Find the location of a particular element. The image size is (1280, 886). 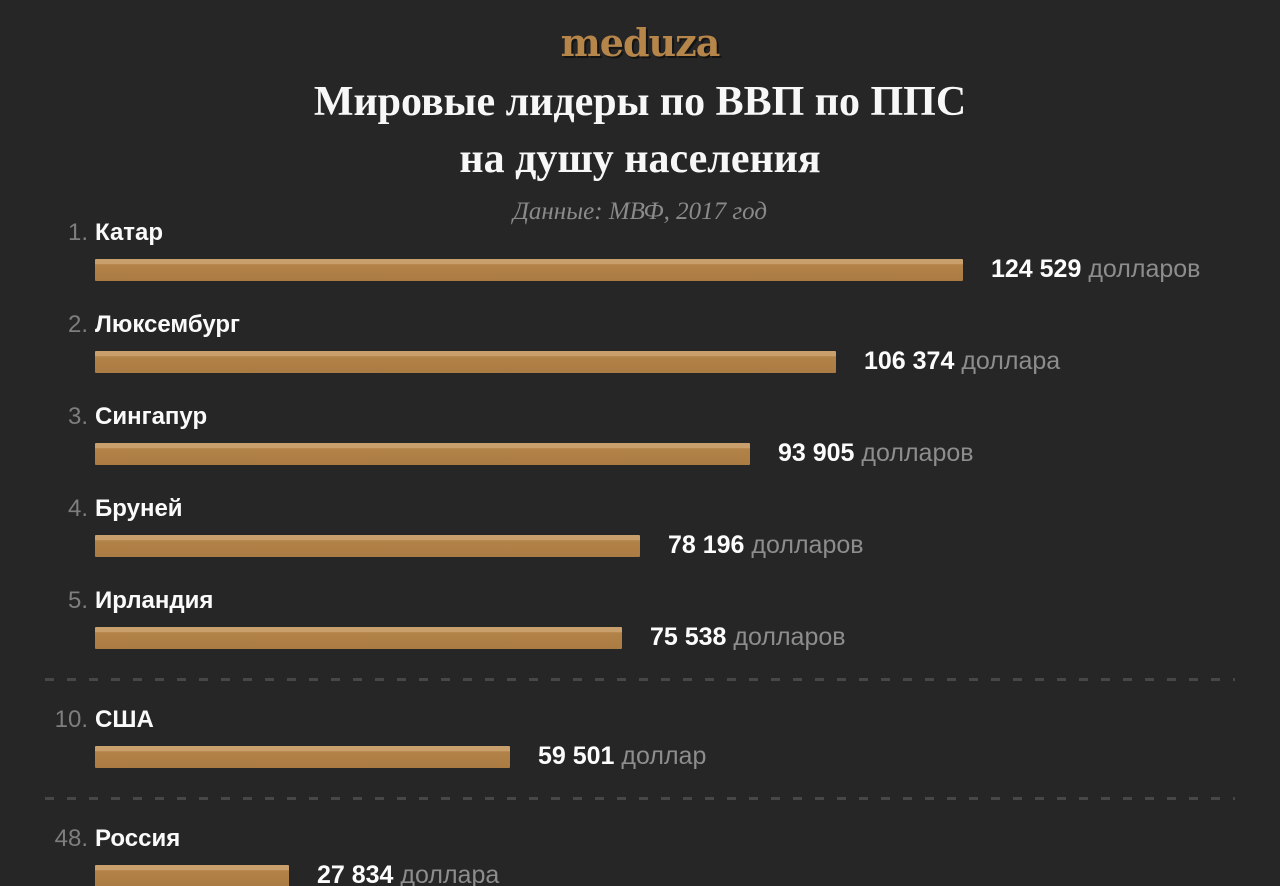

row-header: 3. Сингапур is located at coordinates (674, 416).